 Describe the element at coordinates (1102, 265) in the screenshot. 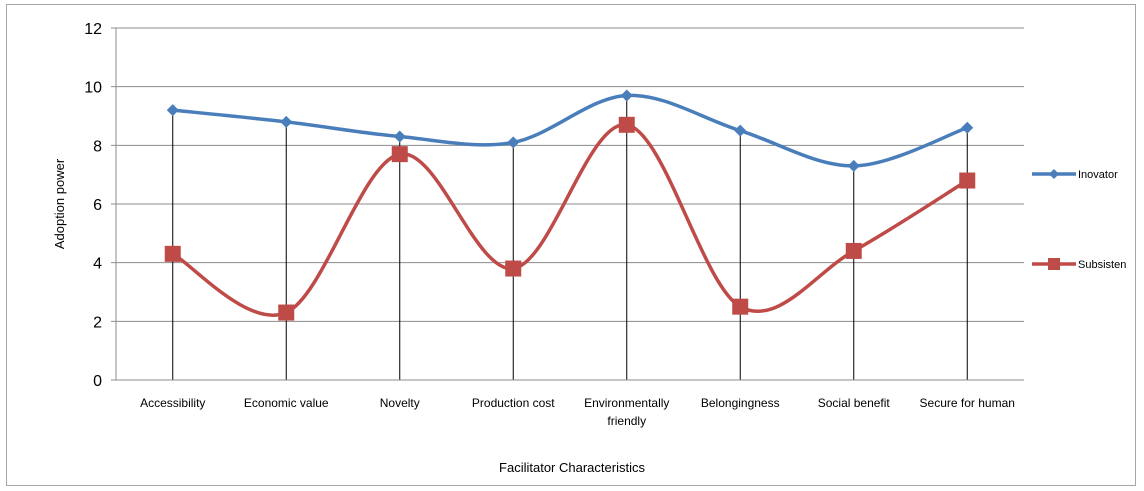

I see `legend-label-subsisten: Subsisten` at that location.